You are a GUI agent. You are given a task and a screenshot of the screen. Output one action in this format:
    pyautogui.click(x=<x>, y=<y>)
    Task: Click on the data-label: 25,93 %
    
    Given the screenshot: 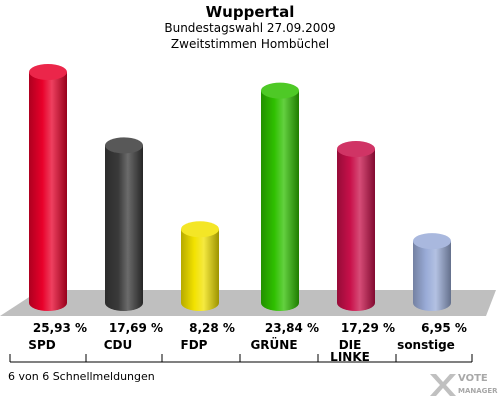 What is the action you would take?
    pyautogui.click(x=60, y=328)
    